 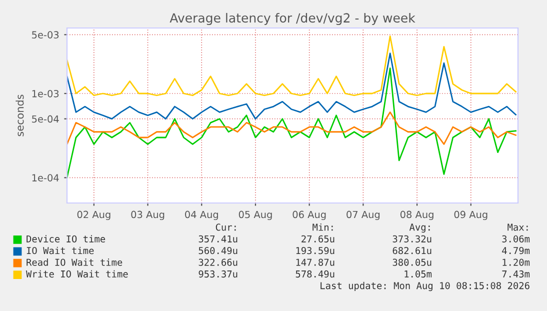 What do you see at coordinates (518, 227) in the screenshot?
I see `text: Max:` at bounding box center [518, 227].